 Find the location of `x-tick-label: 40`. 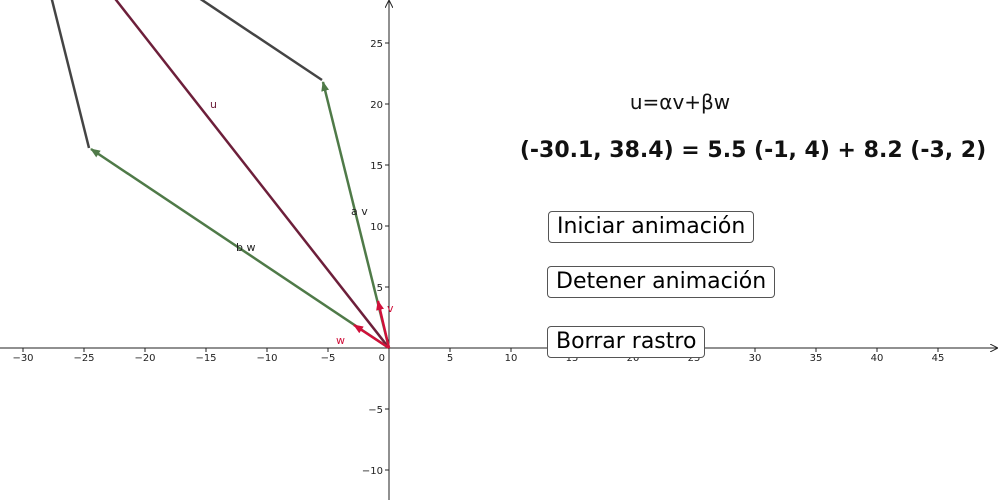

x-tick-label: 40 is located at coordinates (877, 358).